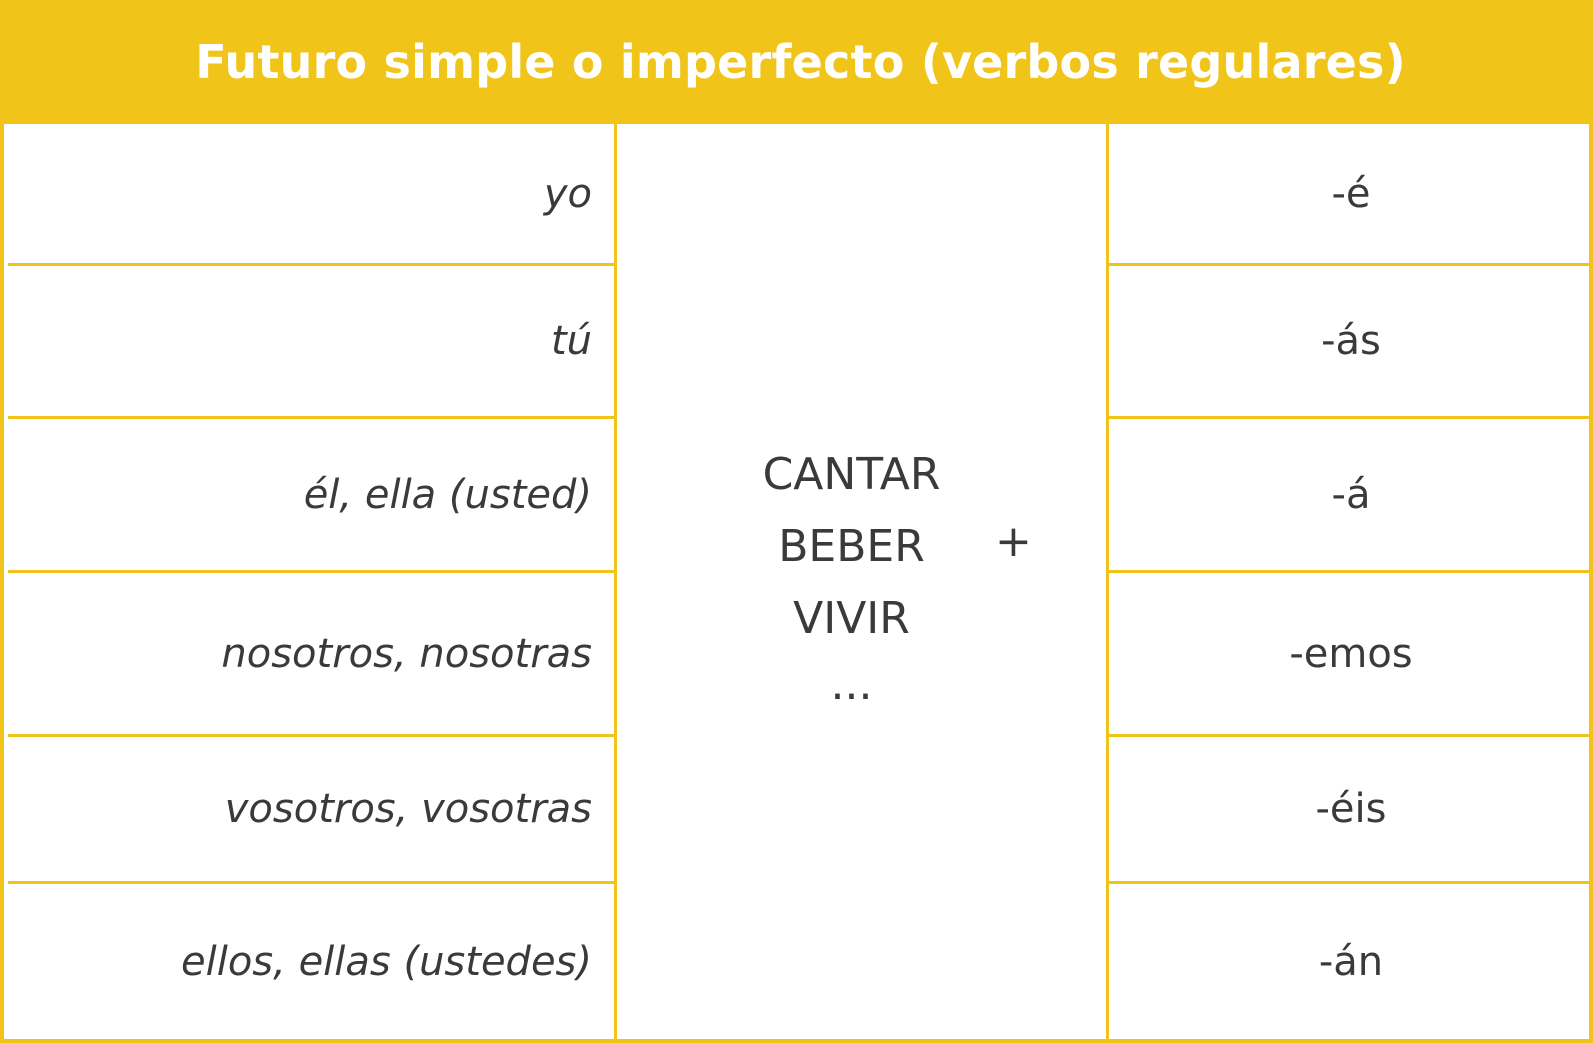 The image size is (1593, 1043). What do you see at coordinates (312, 810) in the screenshot?
I see `pronoun-cell: vosotros, vosotras` at bounding box center [312, 810].